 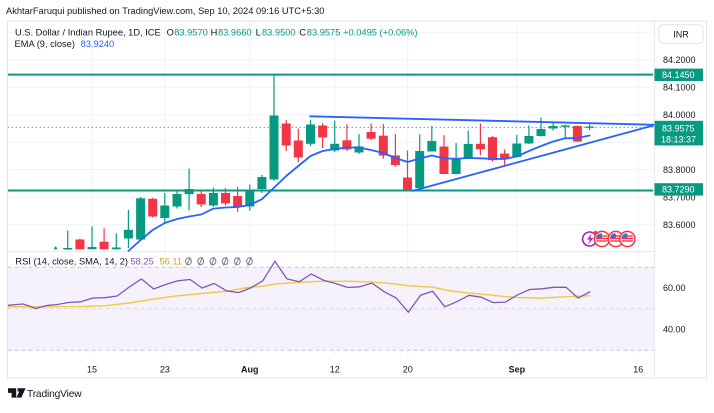 I want to click on svg-text: 20, so click(x=408, y=370).